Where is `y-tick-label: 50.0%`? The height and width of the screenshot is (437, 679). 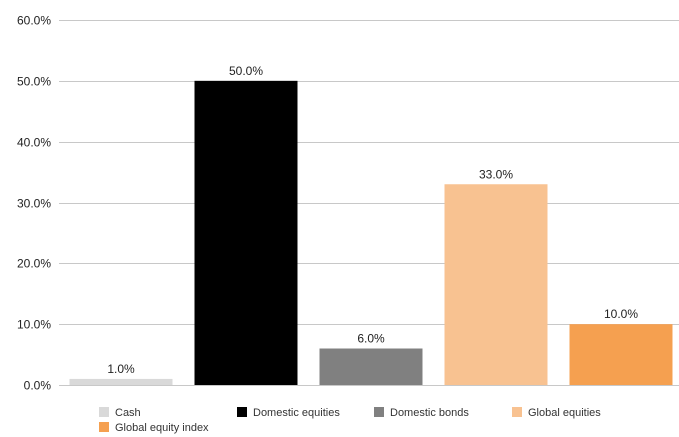 y-tick-label: 50.0% is located at coordinates (34, 82).